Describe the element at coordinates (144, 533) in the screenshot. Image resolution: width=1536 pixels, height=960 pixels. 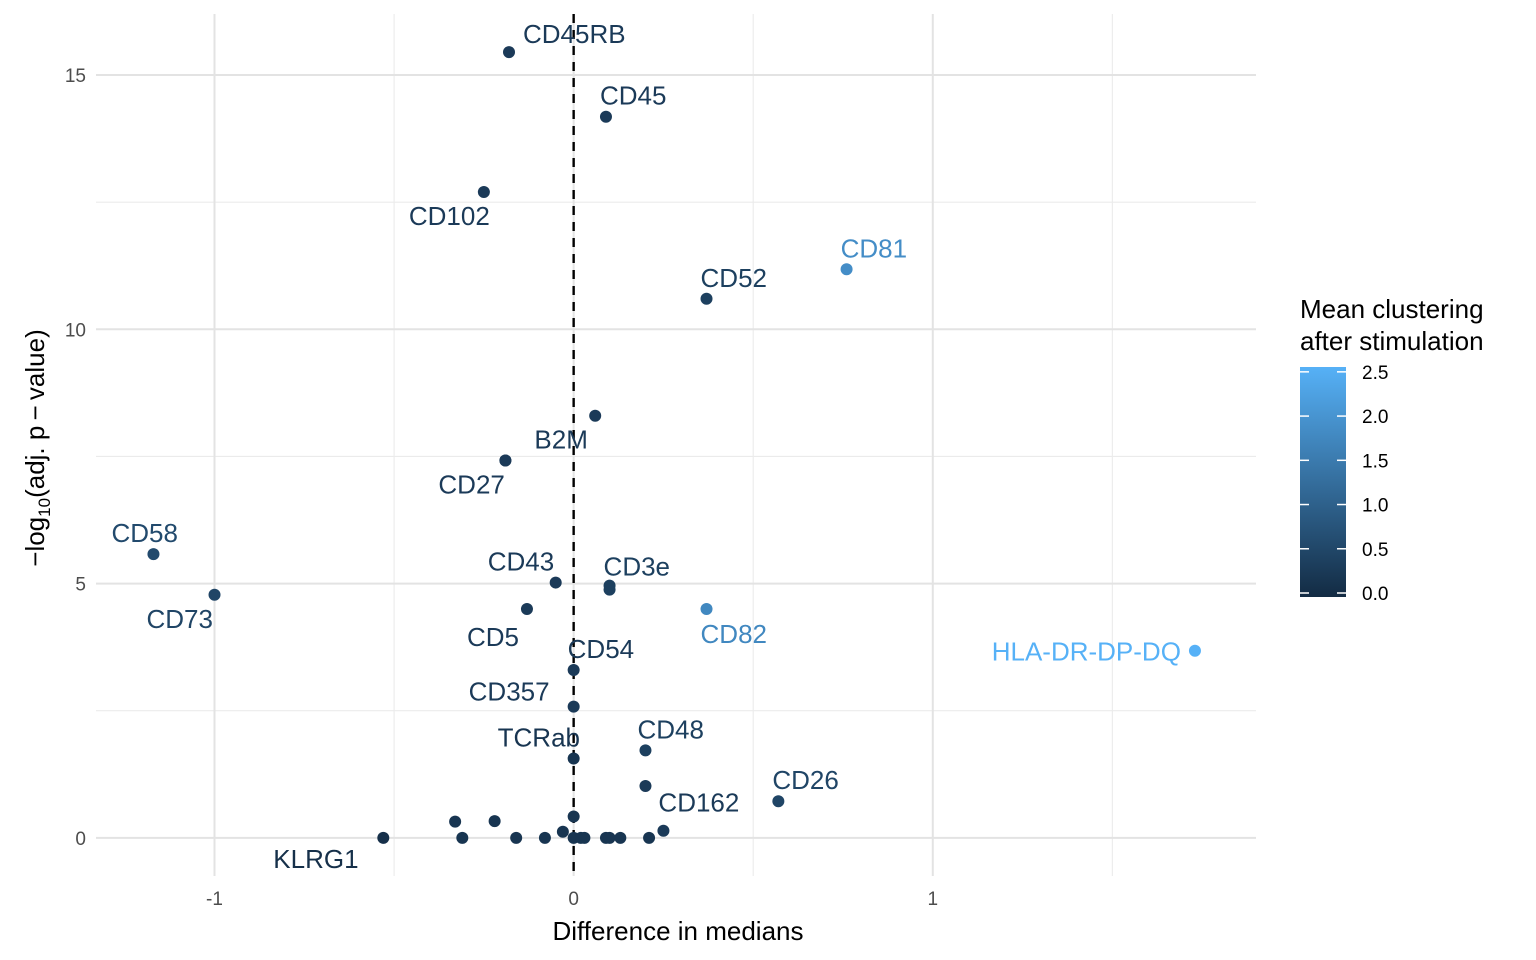
I see `point-label: CD58` at that location.